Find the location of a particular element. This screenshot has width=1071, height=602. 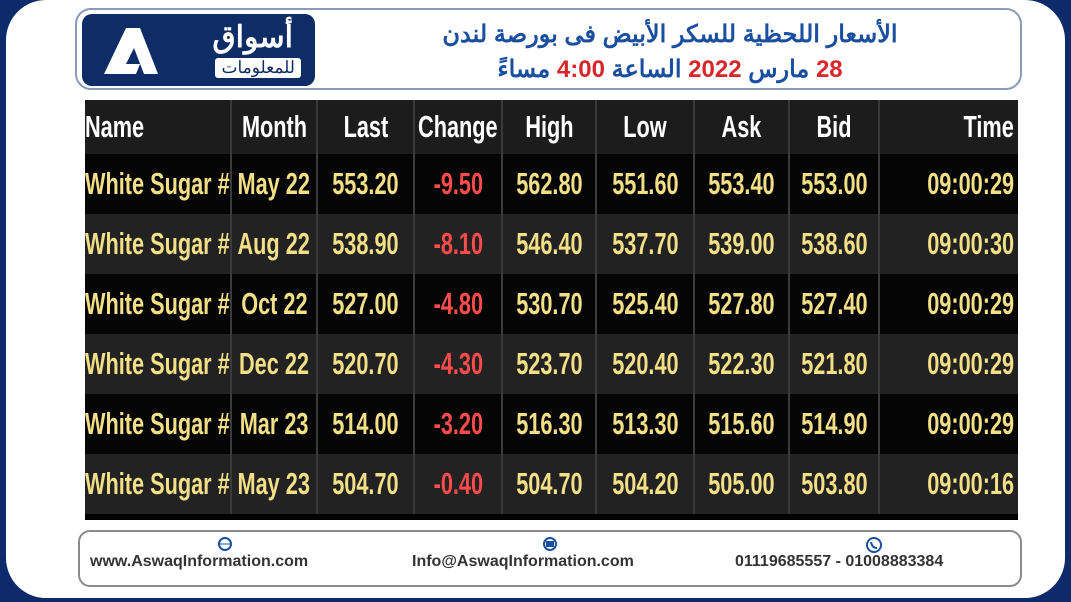

cell: 515.60 is located at coordinates (742, 424).